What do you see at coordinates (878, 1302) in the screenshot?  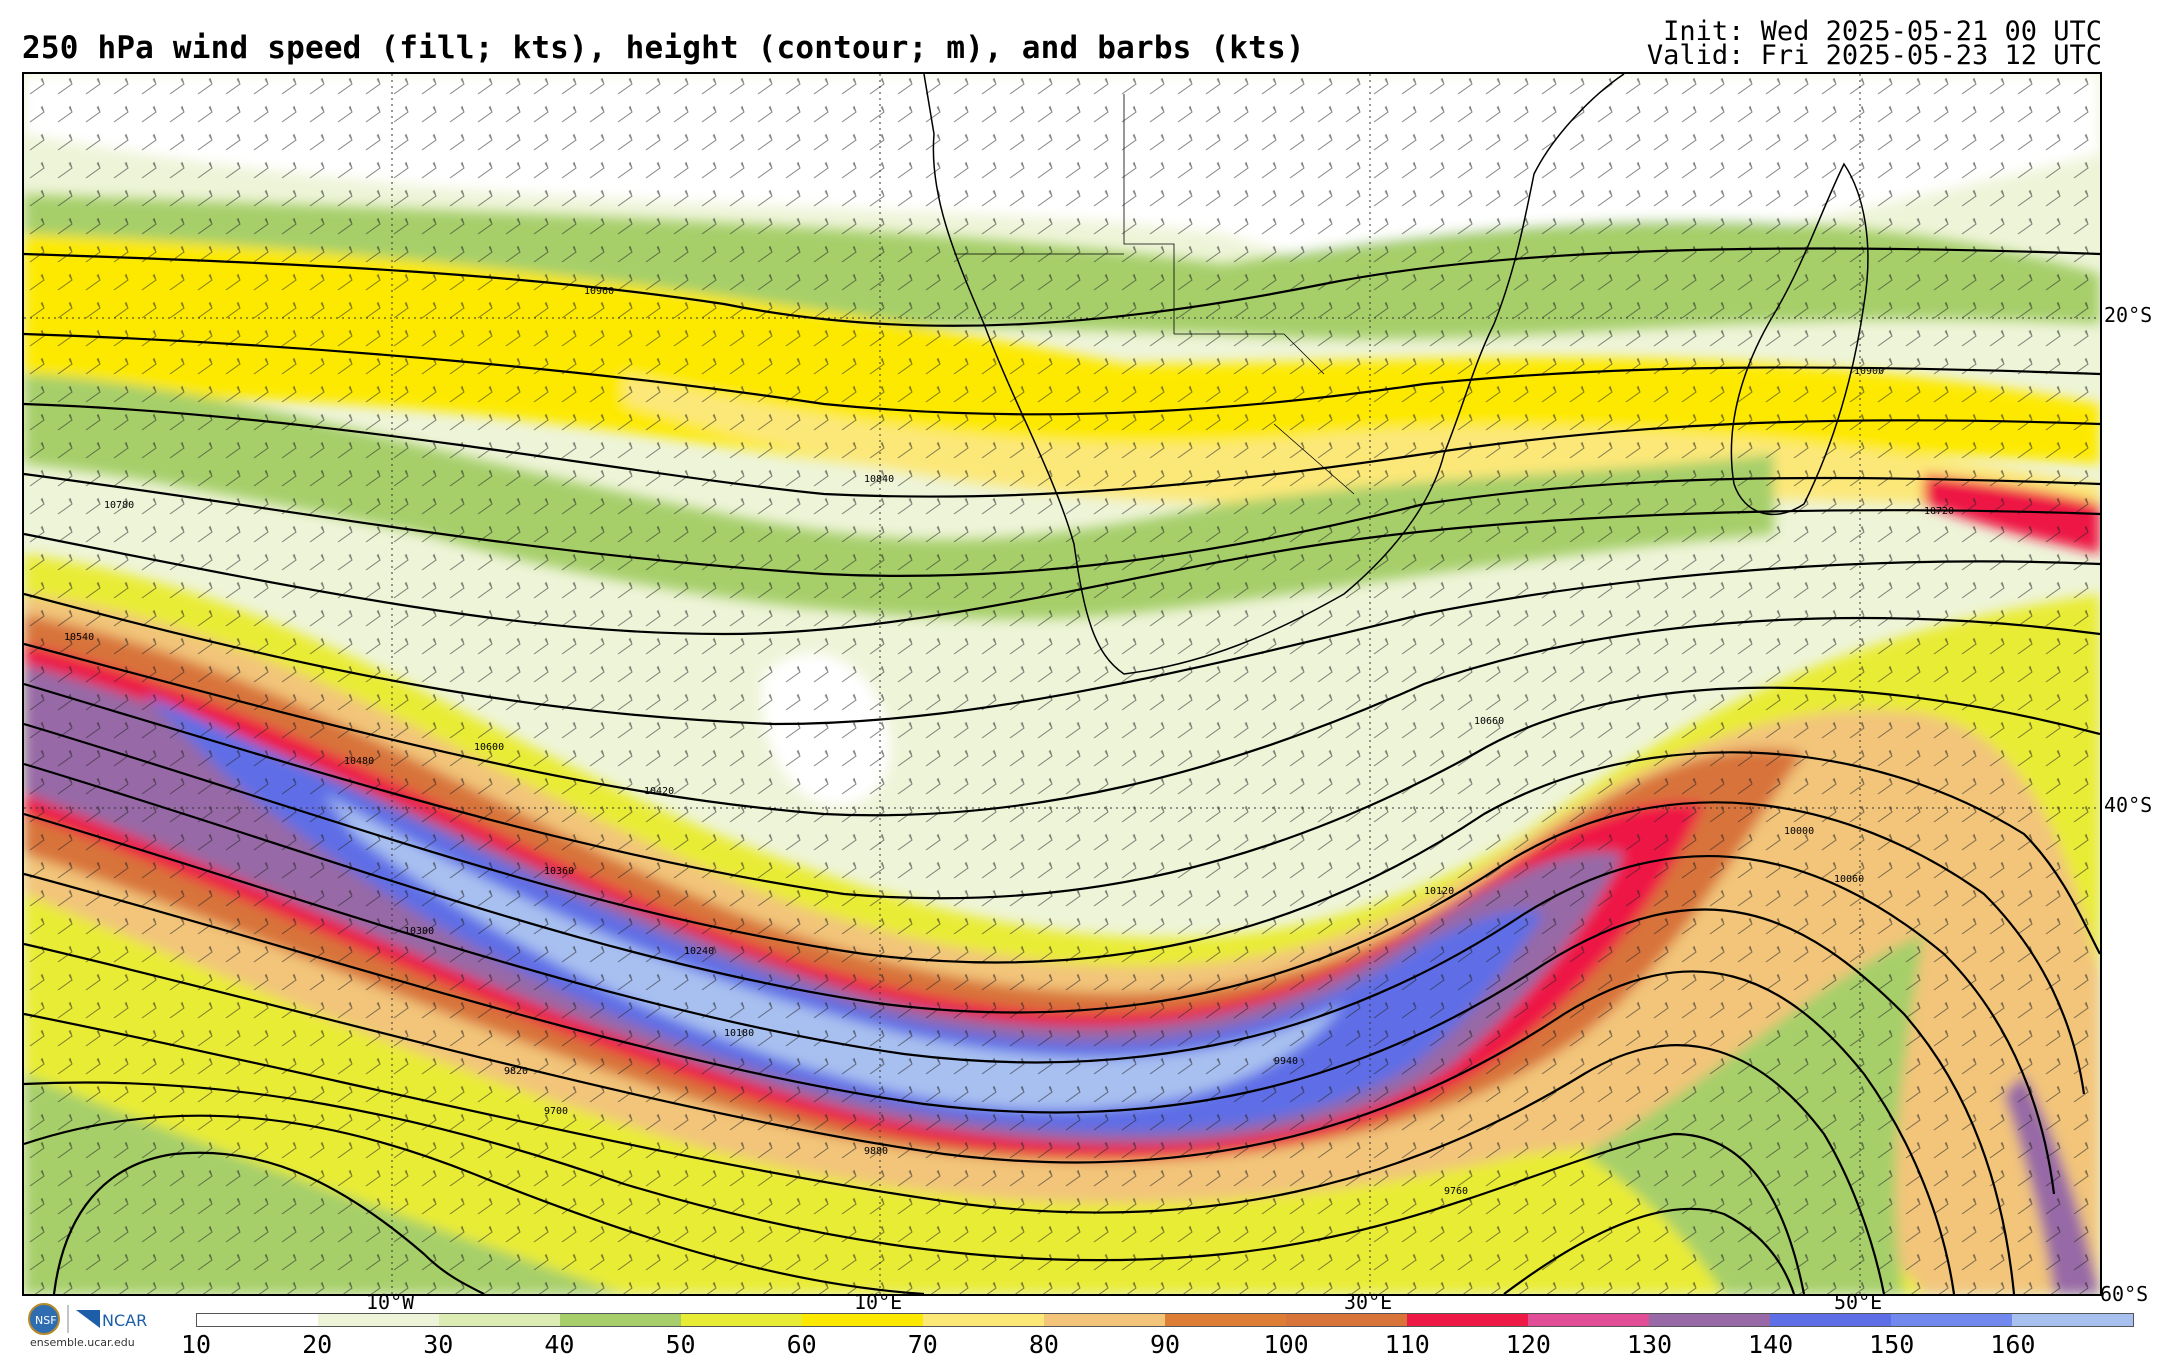 I see `lon-label-10e: 10°E` at bounding box center [878, 1302].